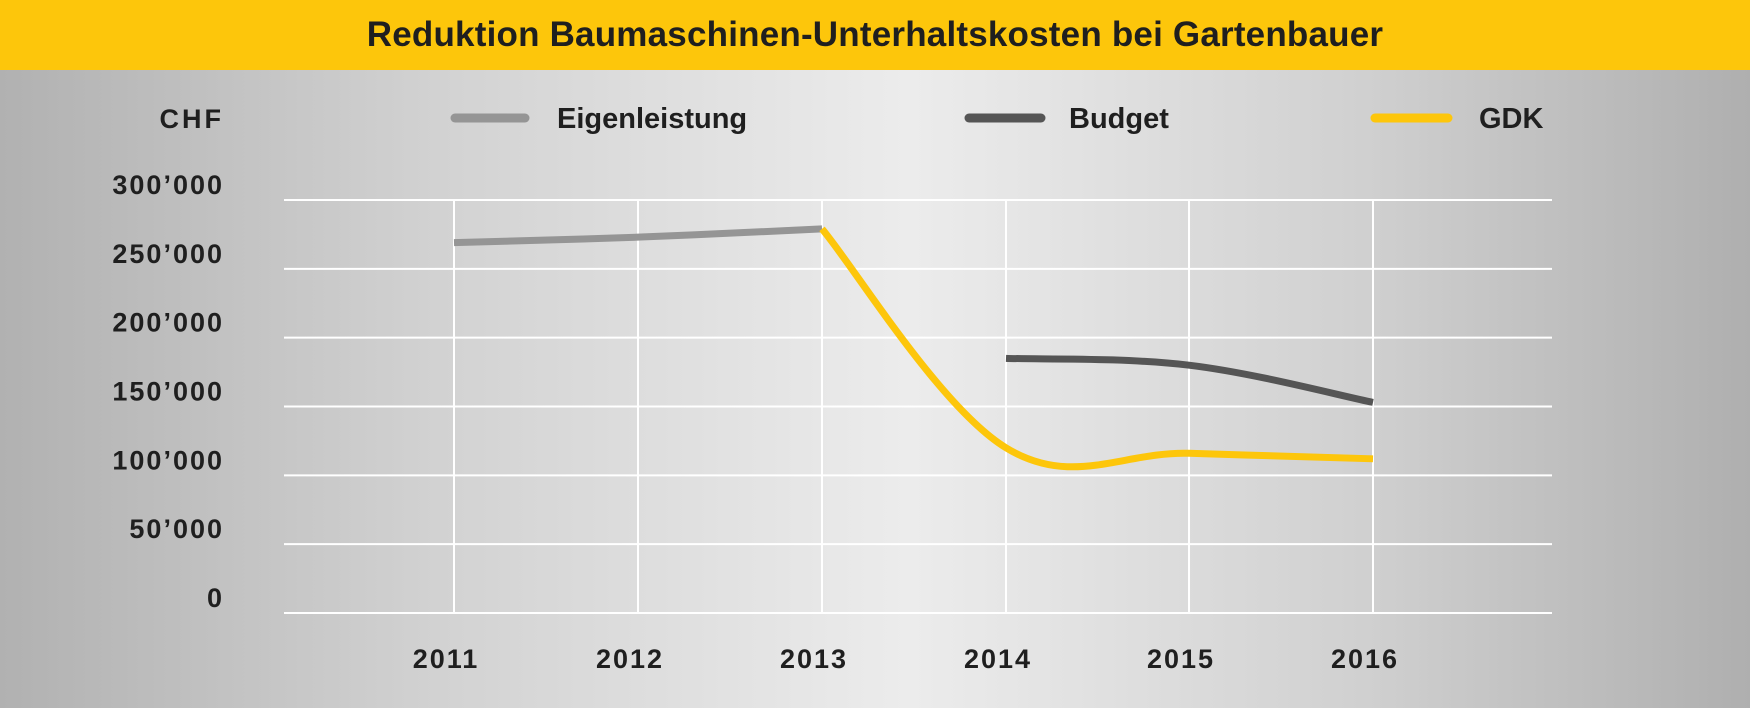 This screenshot has height=708, width=1750. I want to click on legend: Eigenleistung Budget GDK, so click(997, 119).